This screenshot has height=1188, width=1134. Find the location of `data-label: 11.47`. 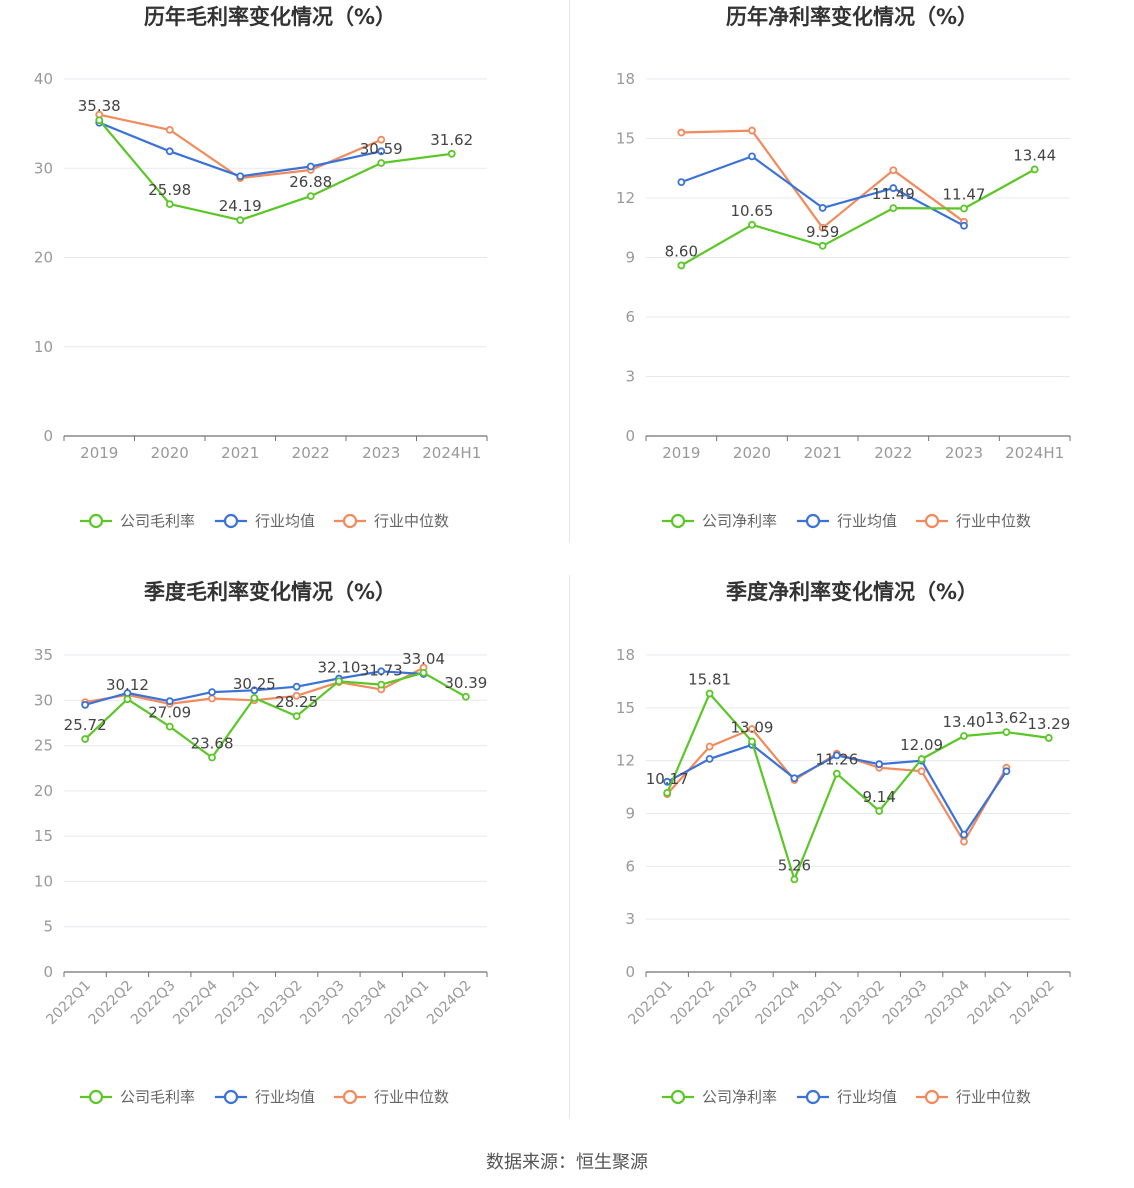

data-label: 11.47 is located at coordinates (964, 195).